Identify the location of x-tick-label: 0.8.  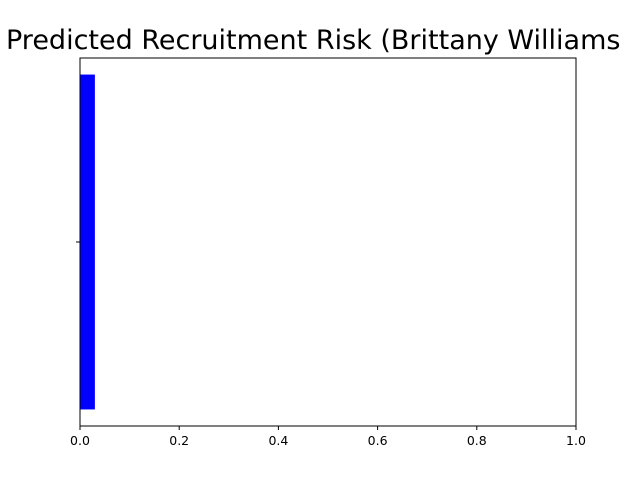
(477, 440).